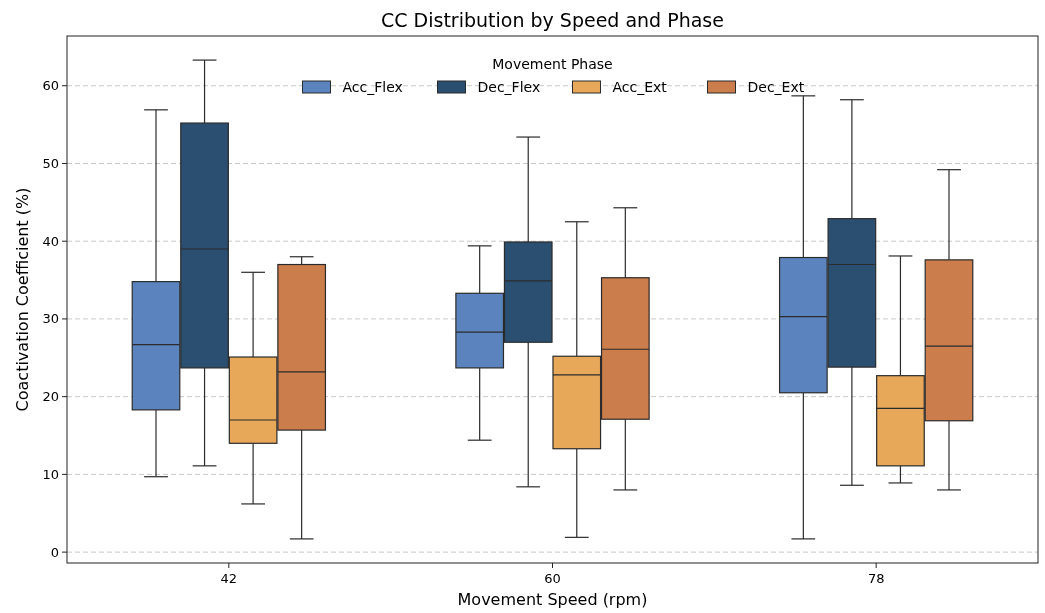  I want to click on y-axis-title: Coactivation Coefficient (%), so click(22, 299).